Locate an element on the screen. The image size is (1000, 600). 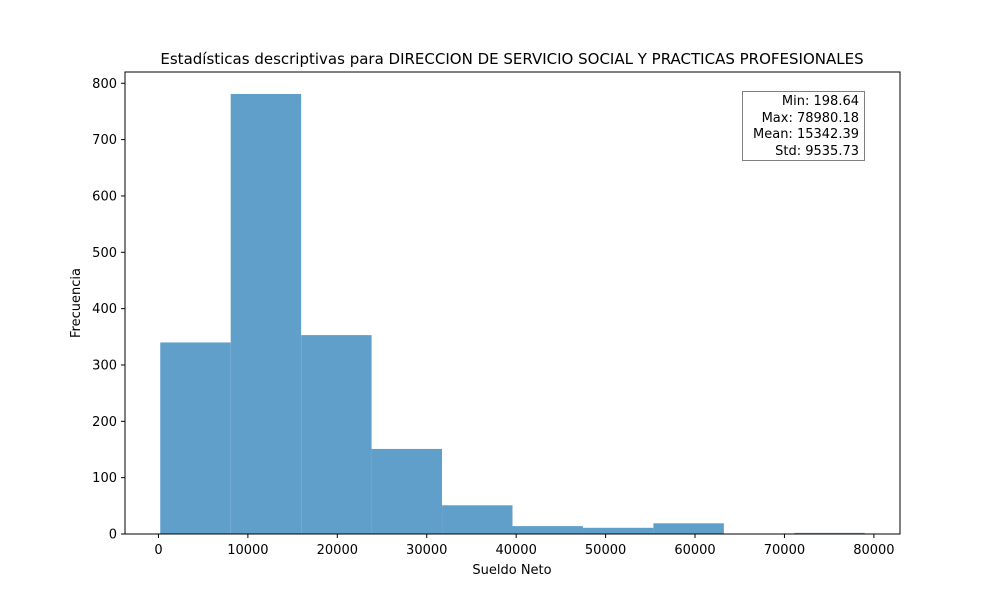
y-tick-label-2: 200 is located at coordinates (104, 422).